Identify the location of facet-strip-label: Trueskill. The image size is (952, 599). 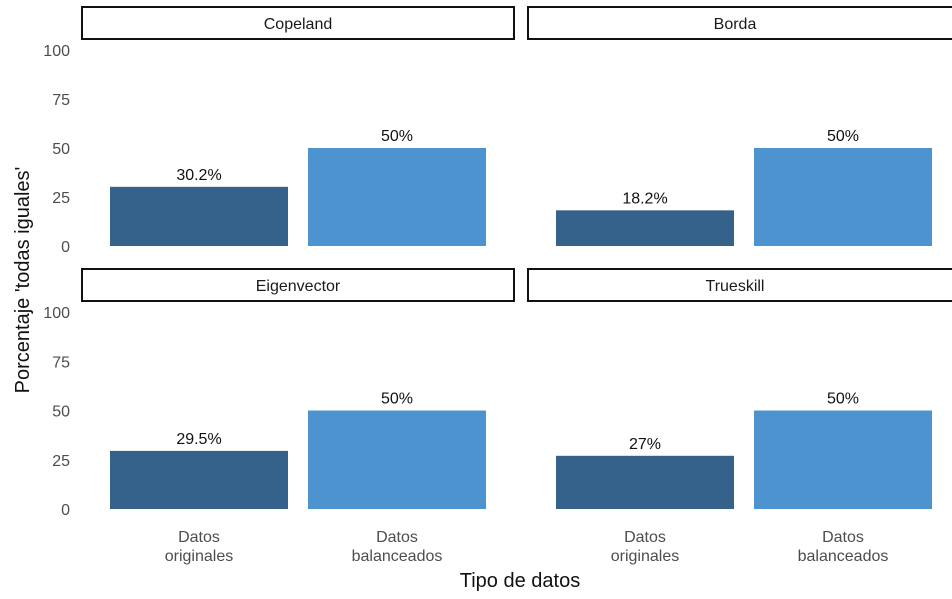
(735, 286).